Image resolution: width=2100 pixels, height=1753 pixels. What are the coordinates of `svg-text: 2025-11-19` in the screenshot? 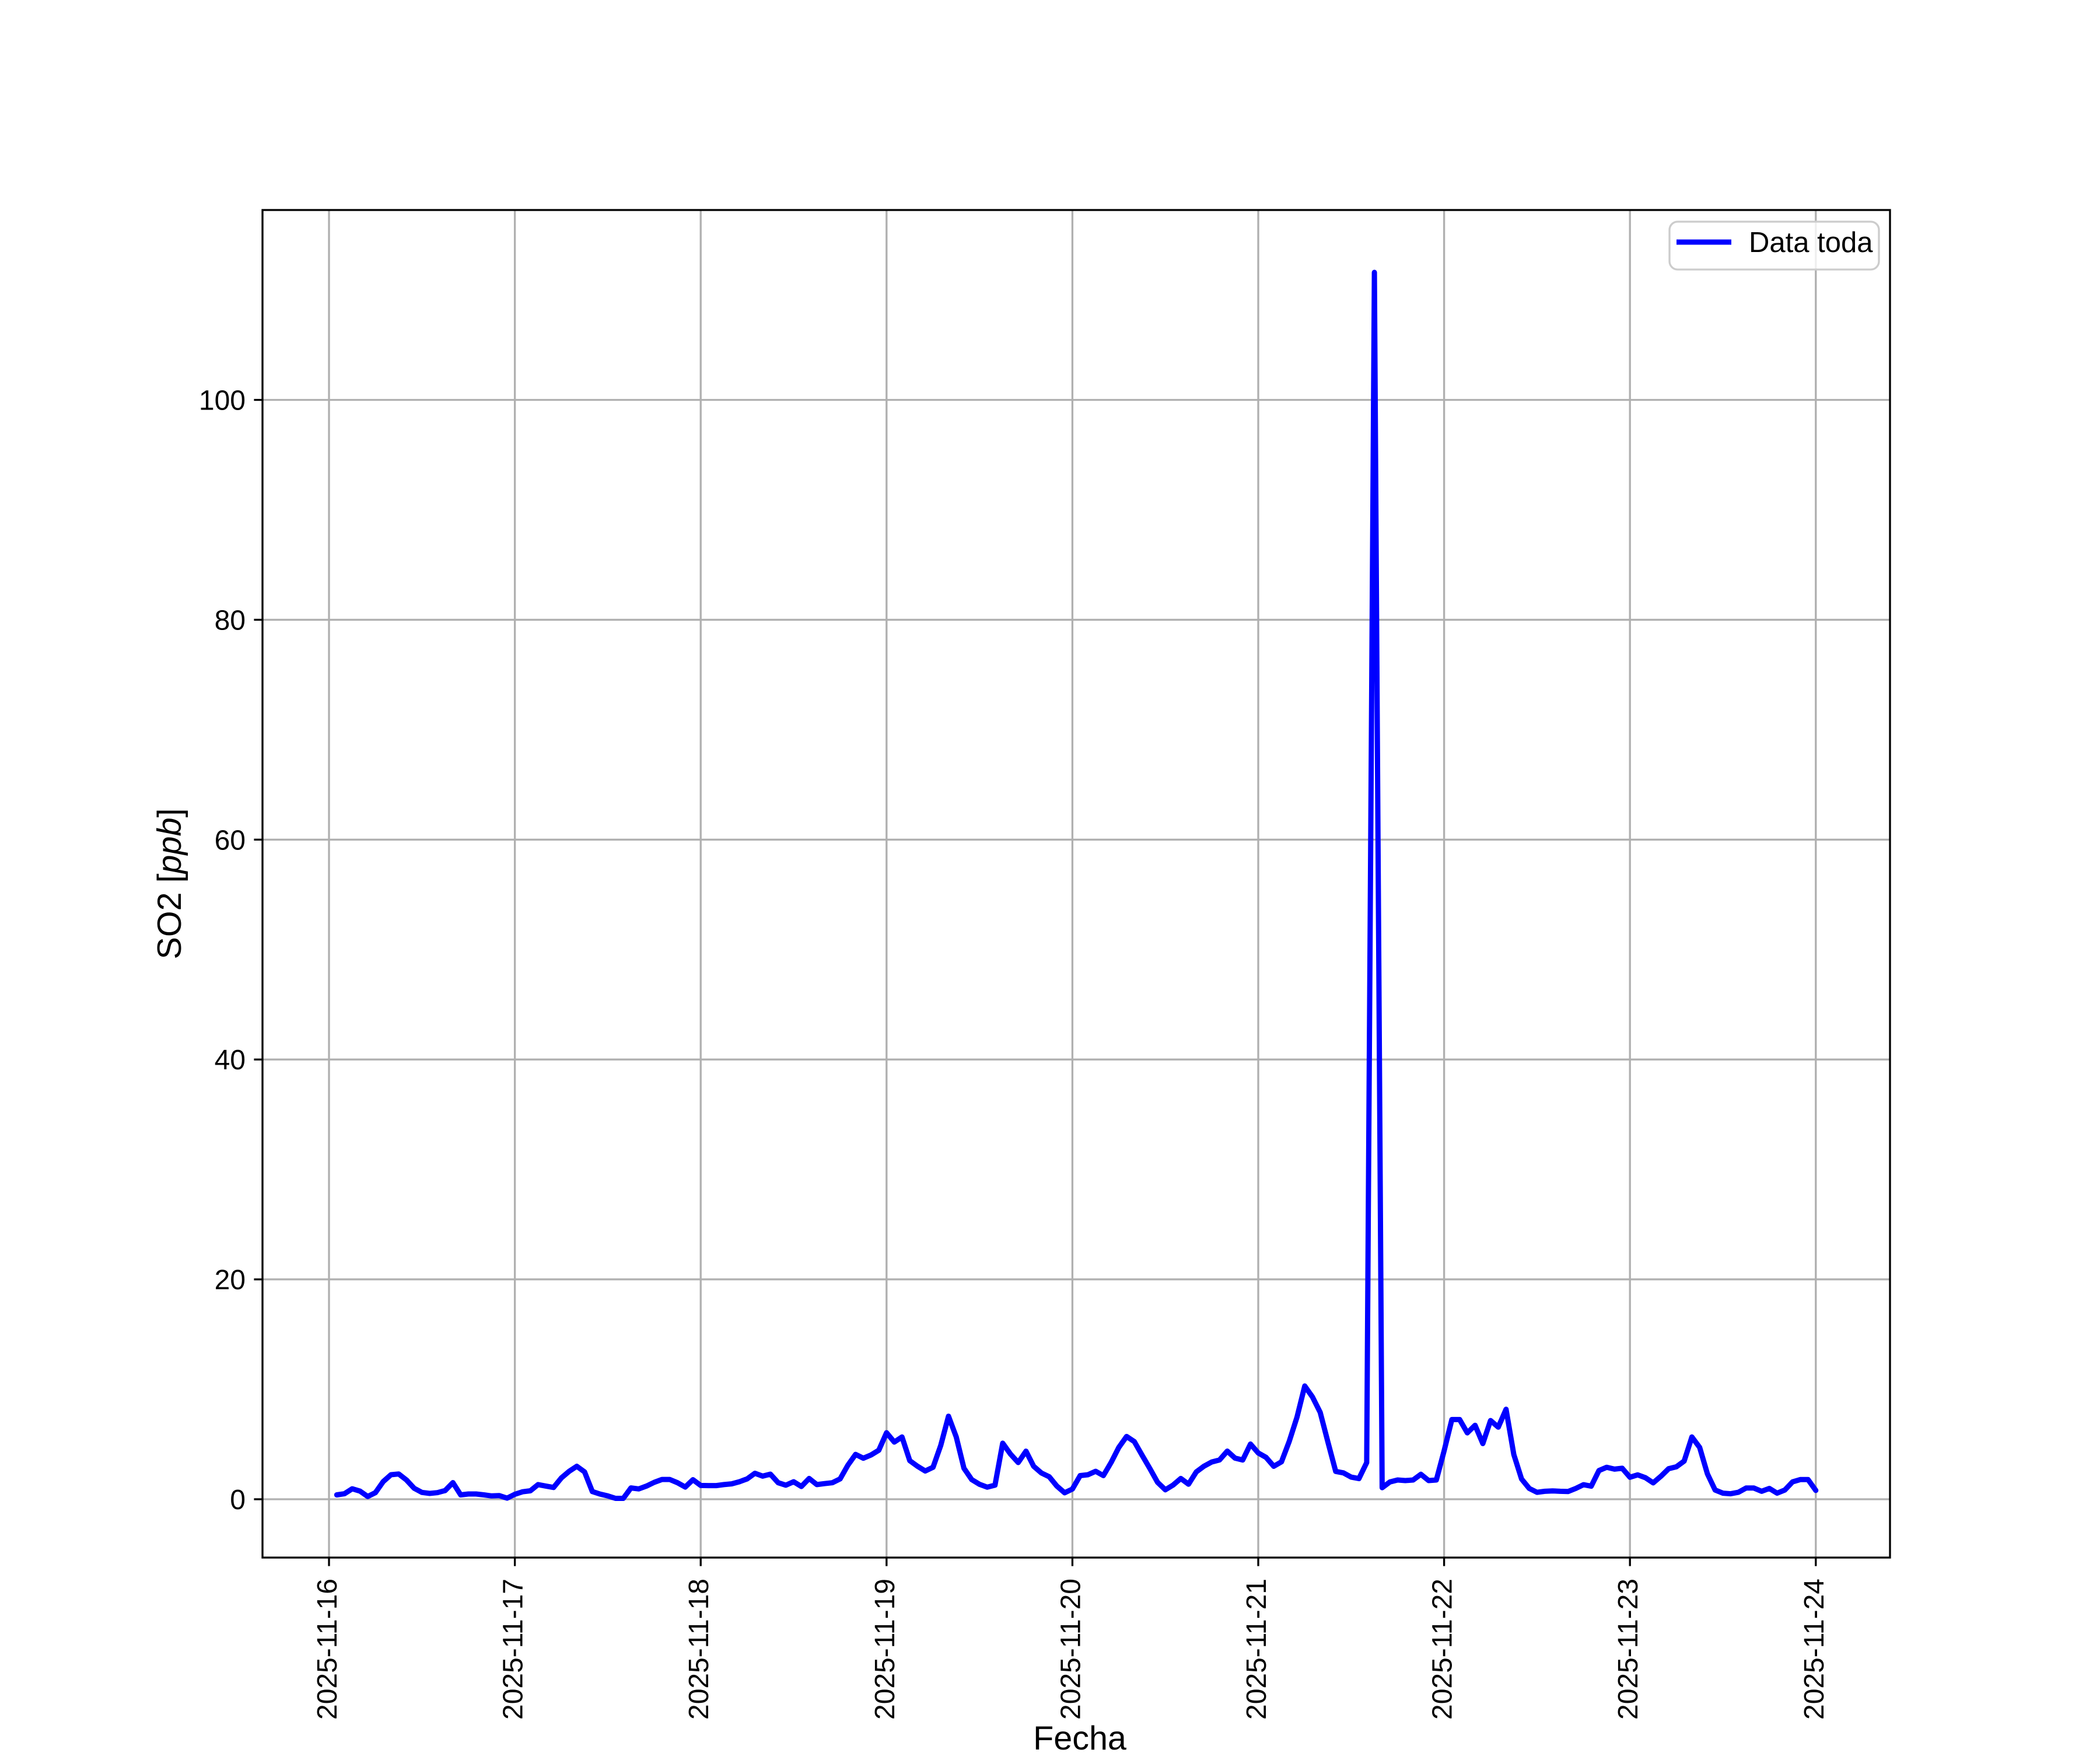 It's located at (885, 1649).